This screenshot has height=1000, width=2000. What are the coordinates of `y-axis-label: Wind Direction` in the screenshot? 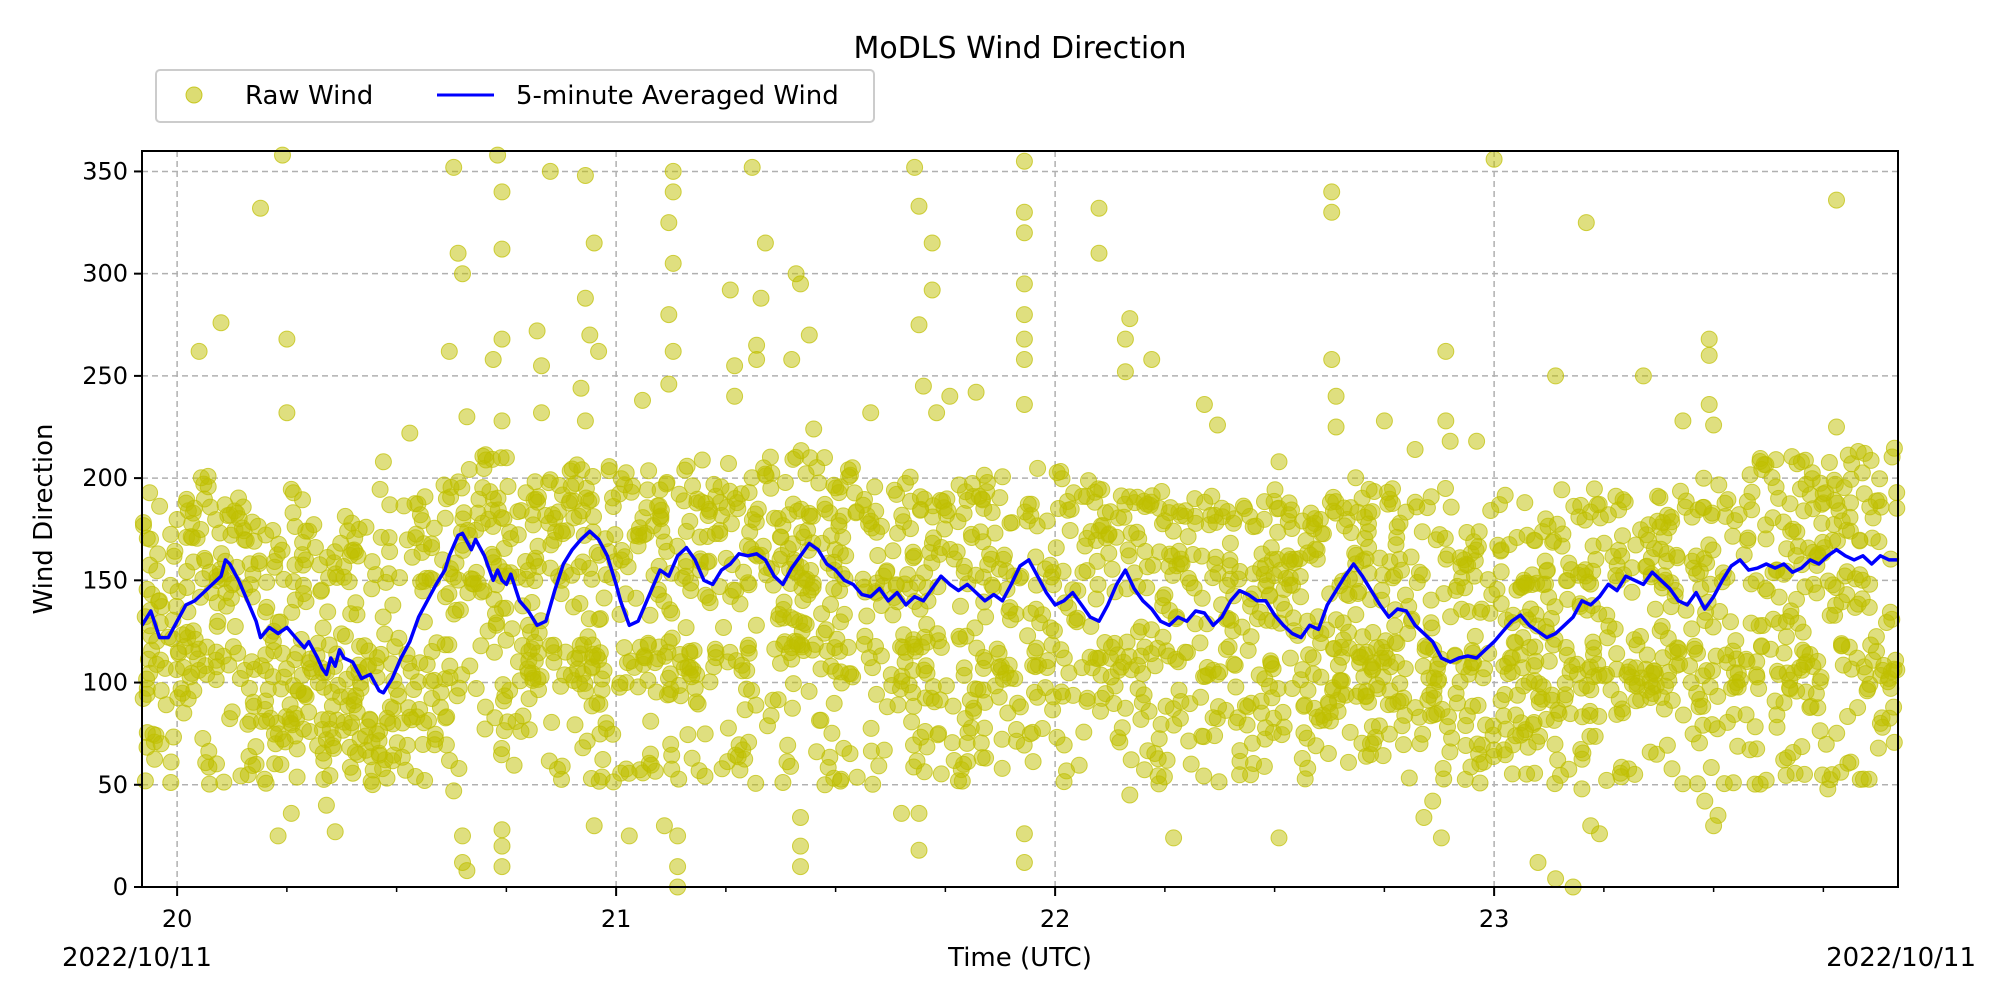 It's located at (44, 518).